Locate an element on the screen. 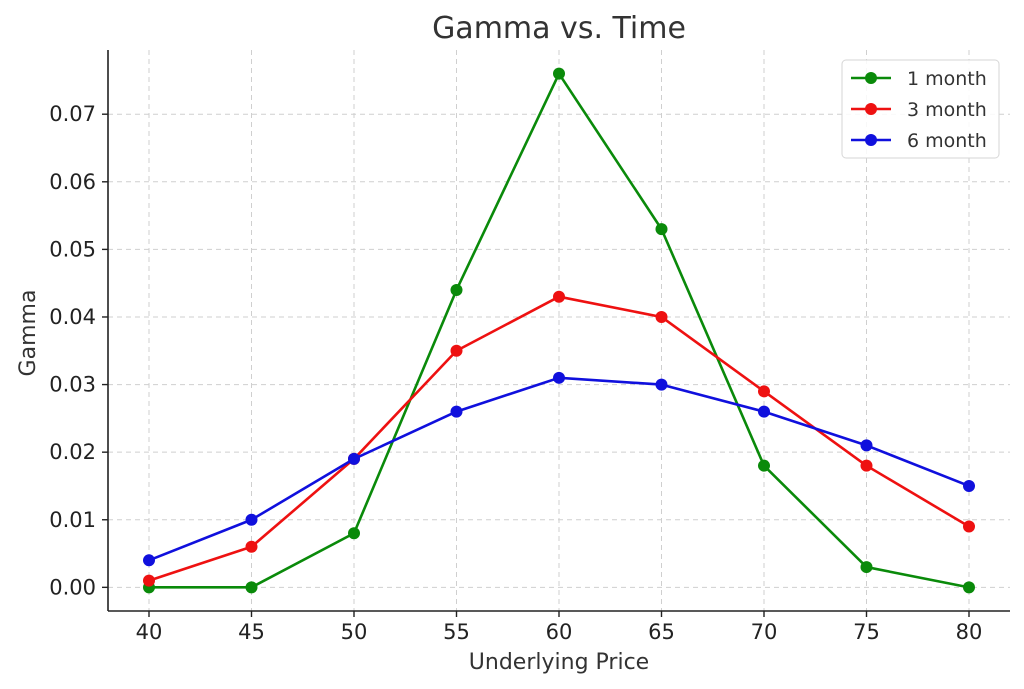  legend-label: 6 month is located at coordinates (947, 141).